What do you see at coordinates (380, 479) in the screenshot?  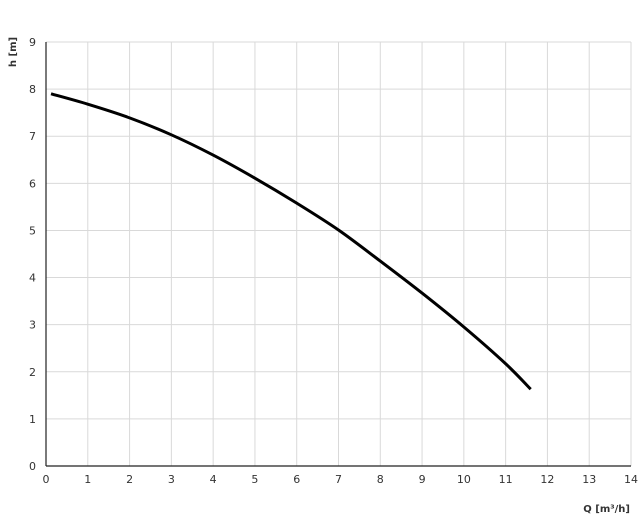 I see `x-tick-label: 8` at bounding box center [380, 479].